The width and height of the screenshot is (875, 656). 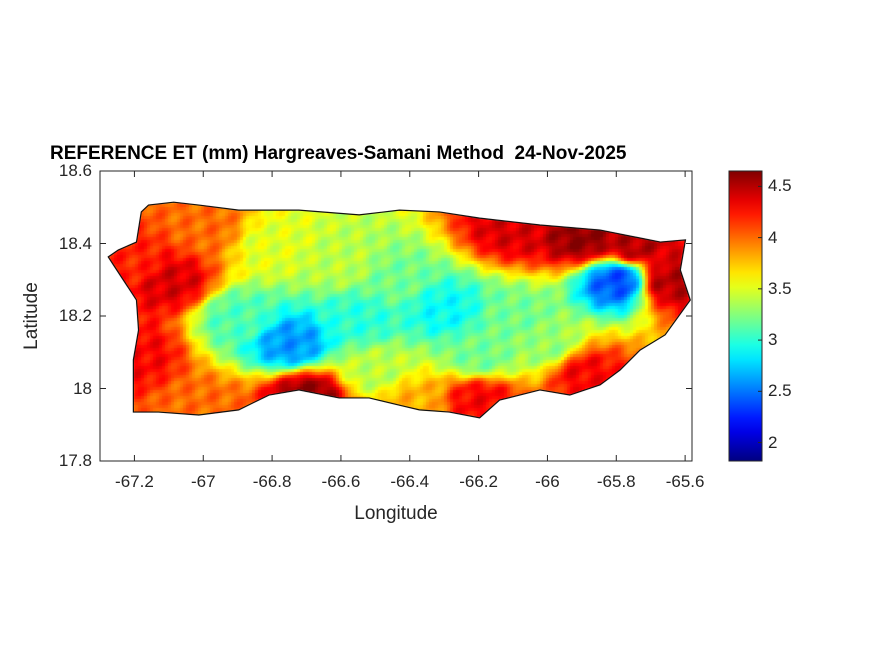 I want to click on y-tick-label: 18.6, so click(x=75, y=170).